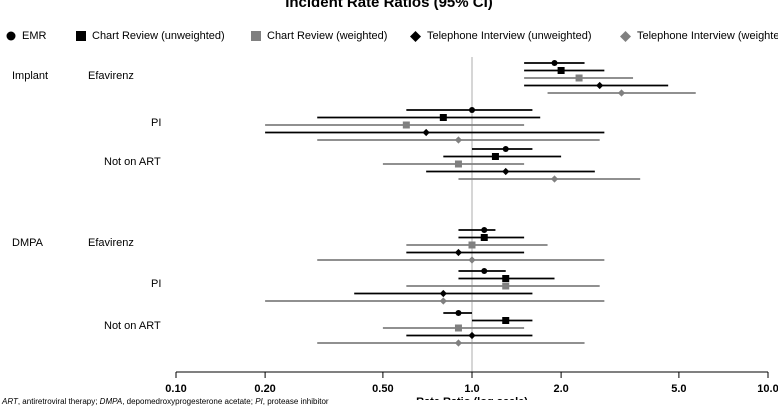 Image resolution: width=778 pixels, height=410 pixels. What do you see at coordinates (707, 36) in the screenshot?
I see `legend-label: Telephone Interview (weighted)` at bounding box center [707, 36].